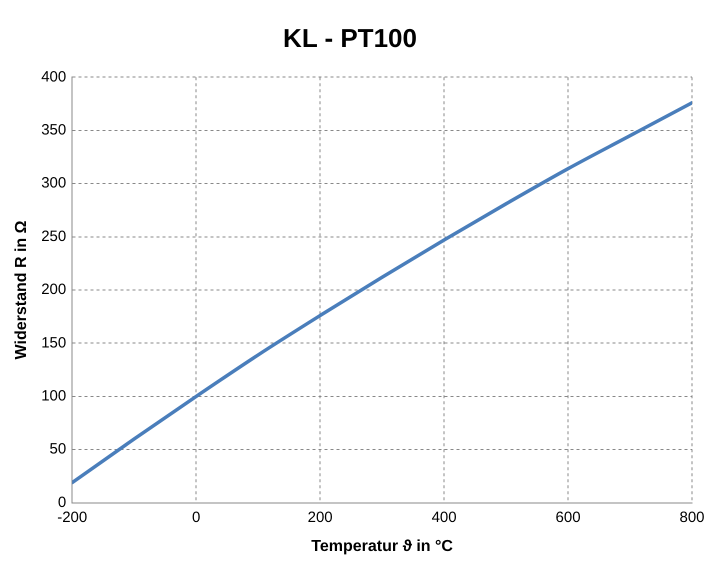  What do you see at coordinates (53, 343) in the screenshot?
I see `y-tick-label: 150` at bounding box center [53, 343].